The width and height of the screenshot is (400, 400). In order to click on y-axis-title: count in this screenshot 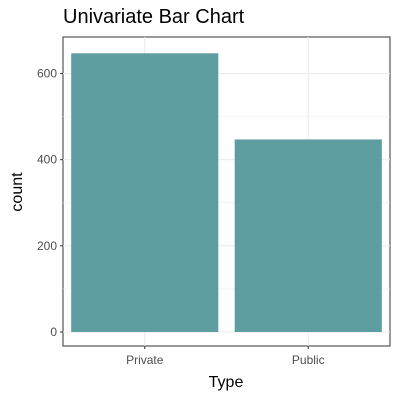, I will do `click(17, 192)`.